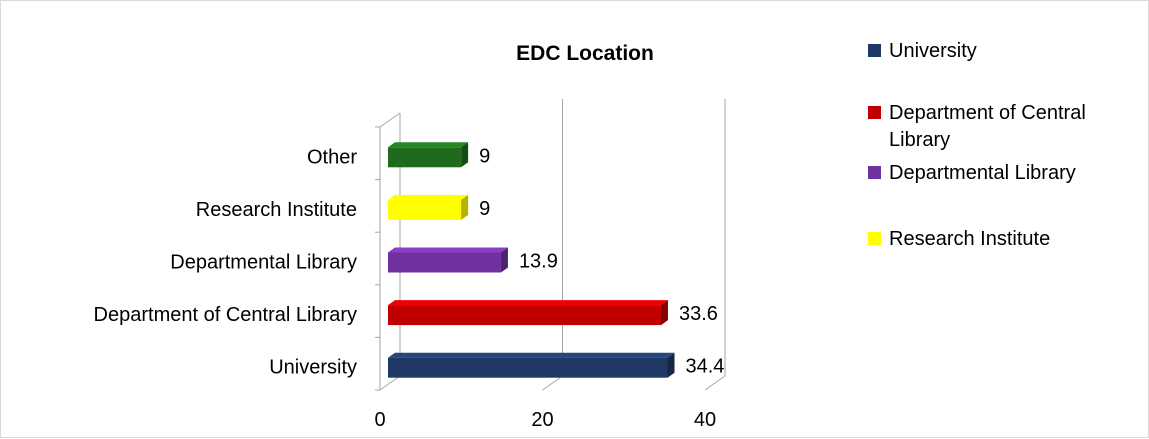 Image resolution: width=1149 pixels, height=439 pixels. Describe the element at coordinates (390, 120) in the screenshot. I see `top-edge` at that location.